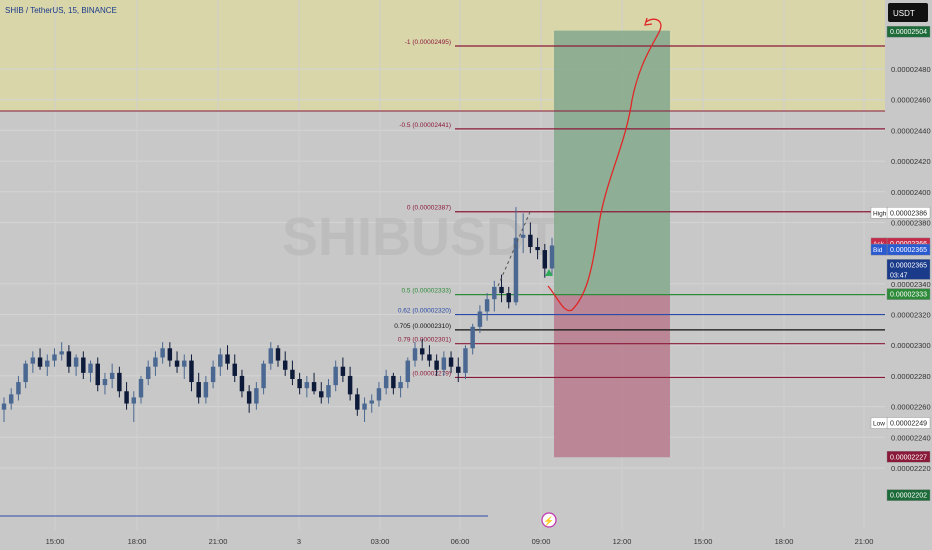 The width and height of the screenshot is (932, 550). I want to click on y-tick-label: 0.00002220, so click(911, 468).